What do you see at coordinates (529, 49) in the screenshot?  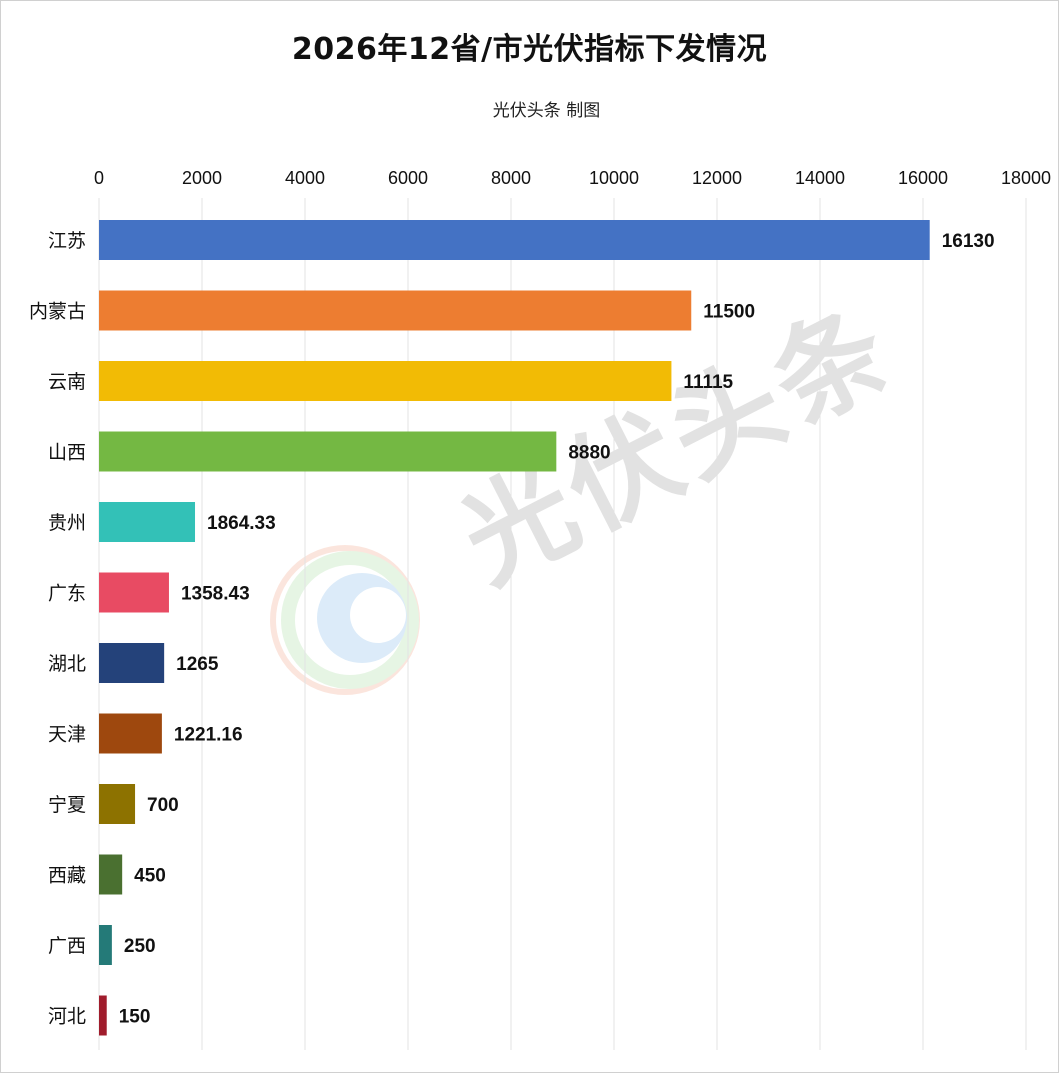 I see `chart-title: 2026年12省/市光伏指标下发情况` at bounding box center [529, 49].